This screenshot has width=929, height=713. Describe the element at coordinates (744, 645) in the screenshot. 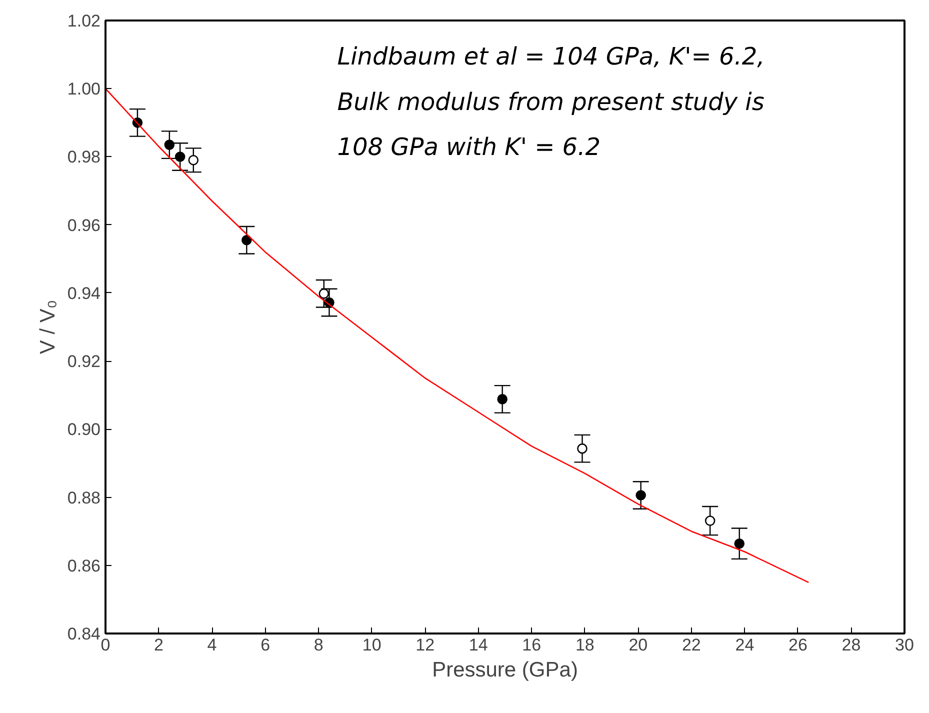

I see `x-tick-label: 24` at that location.